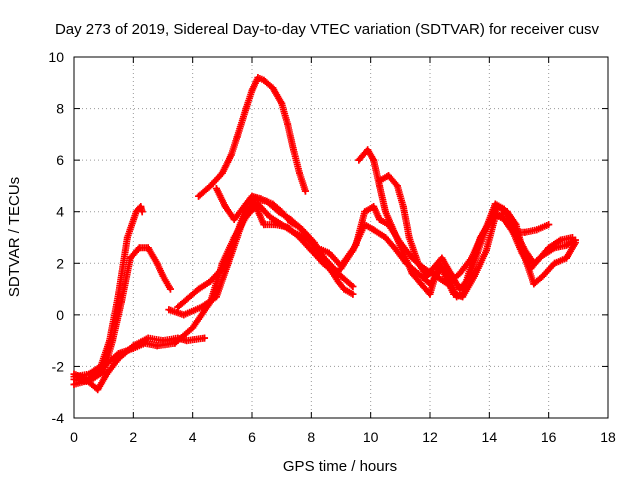  Describe the element at coordinates (60, 315) in the screenshot. I see `y-tick-label-2: 0` at that location.